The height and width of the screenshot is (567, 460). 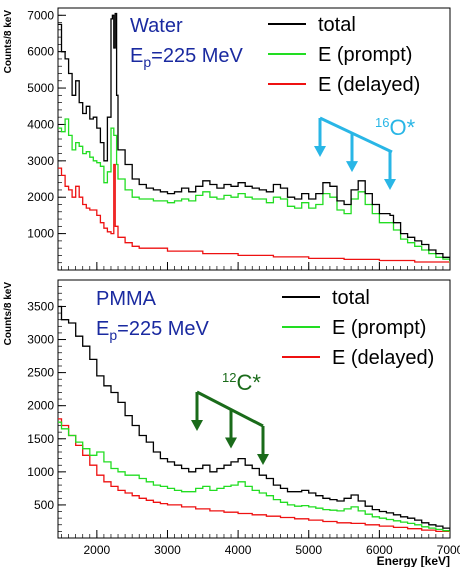 What do you see at coordinates (229, 377) in the screenshot?
I see `annotation-sup: 12` at bounding box center [229, 377].